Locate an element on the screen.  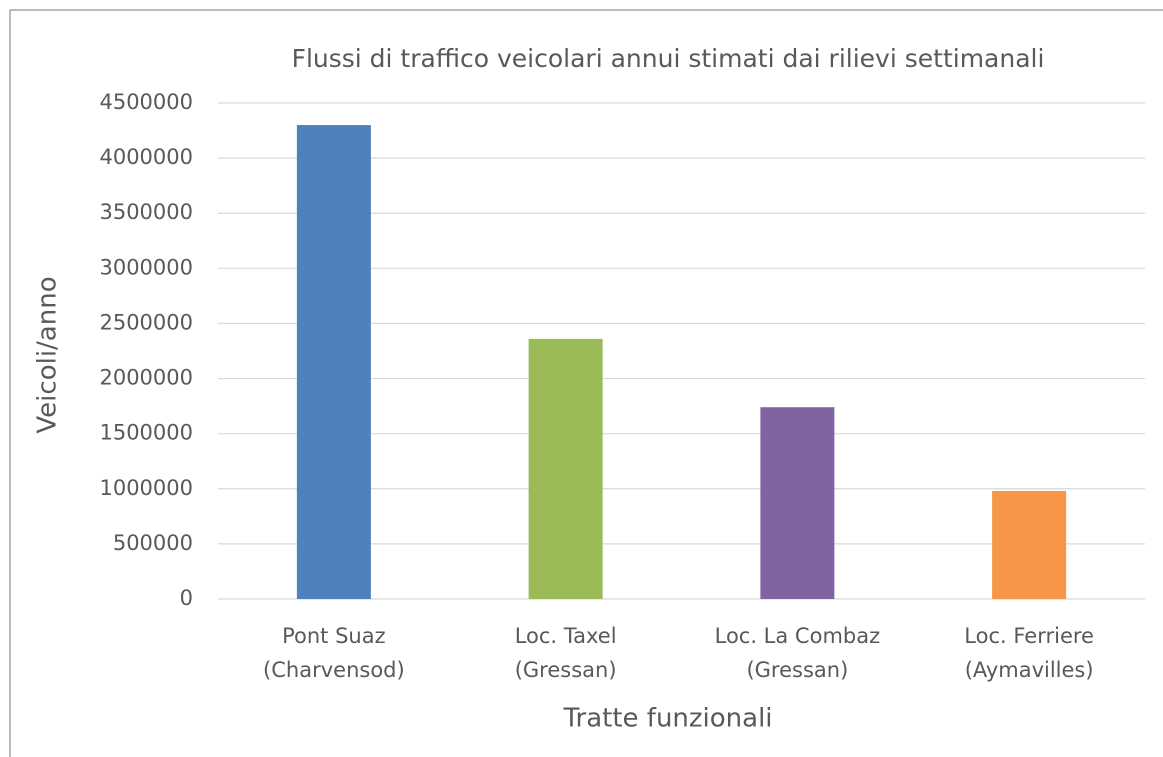
x-tick-label: Loc. Ferriere is located at coordinates (1029, 636).